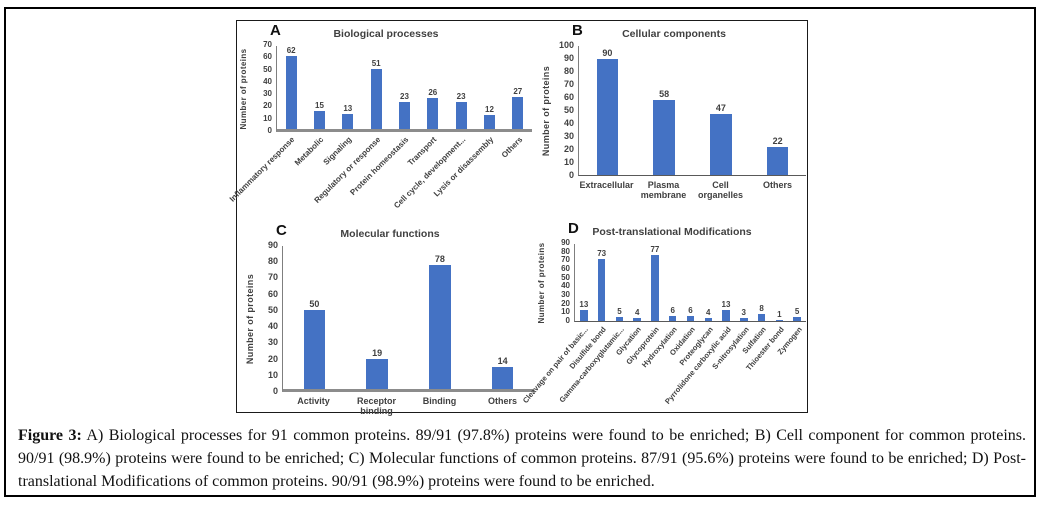 This screenshot has height=507, width=1044. I want to click on bar-value-label: 1, so click(779, 315).